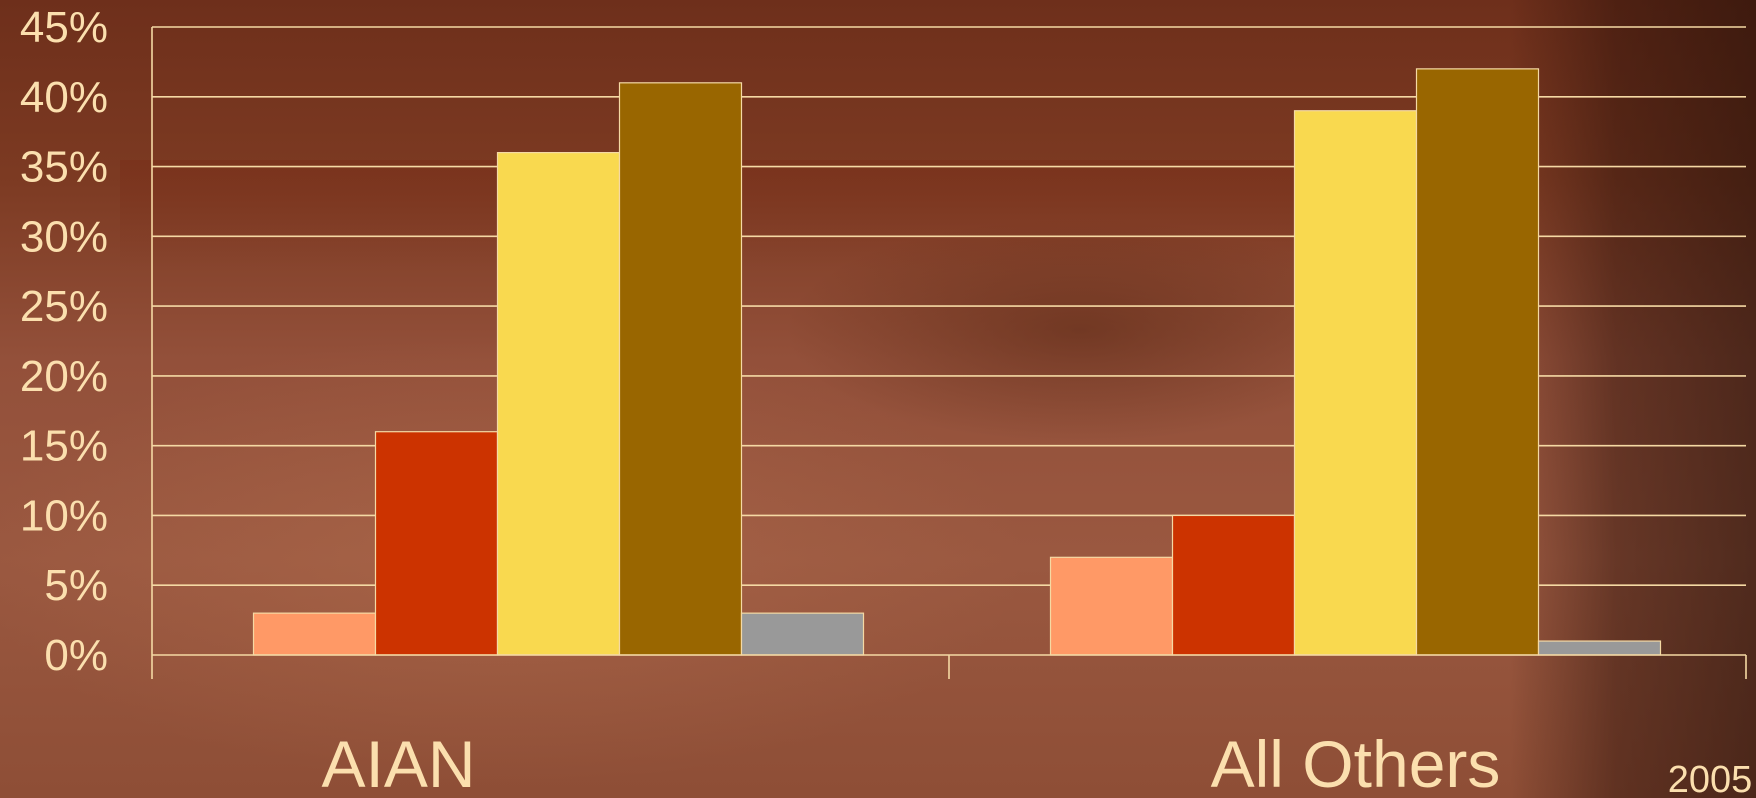 This screenshot has width=1756, height=798. Describe the element at coordinates (64, 27) in the screenshot. I see `y-tick-label: 45%` at that location.